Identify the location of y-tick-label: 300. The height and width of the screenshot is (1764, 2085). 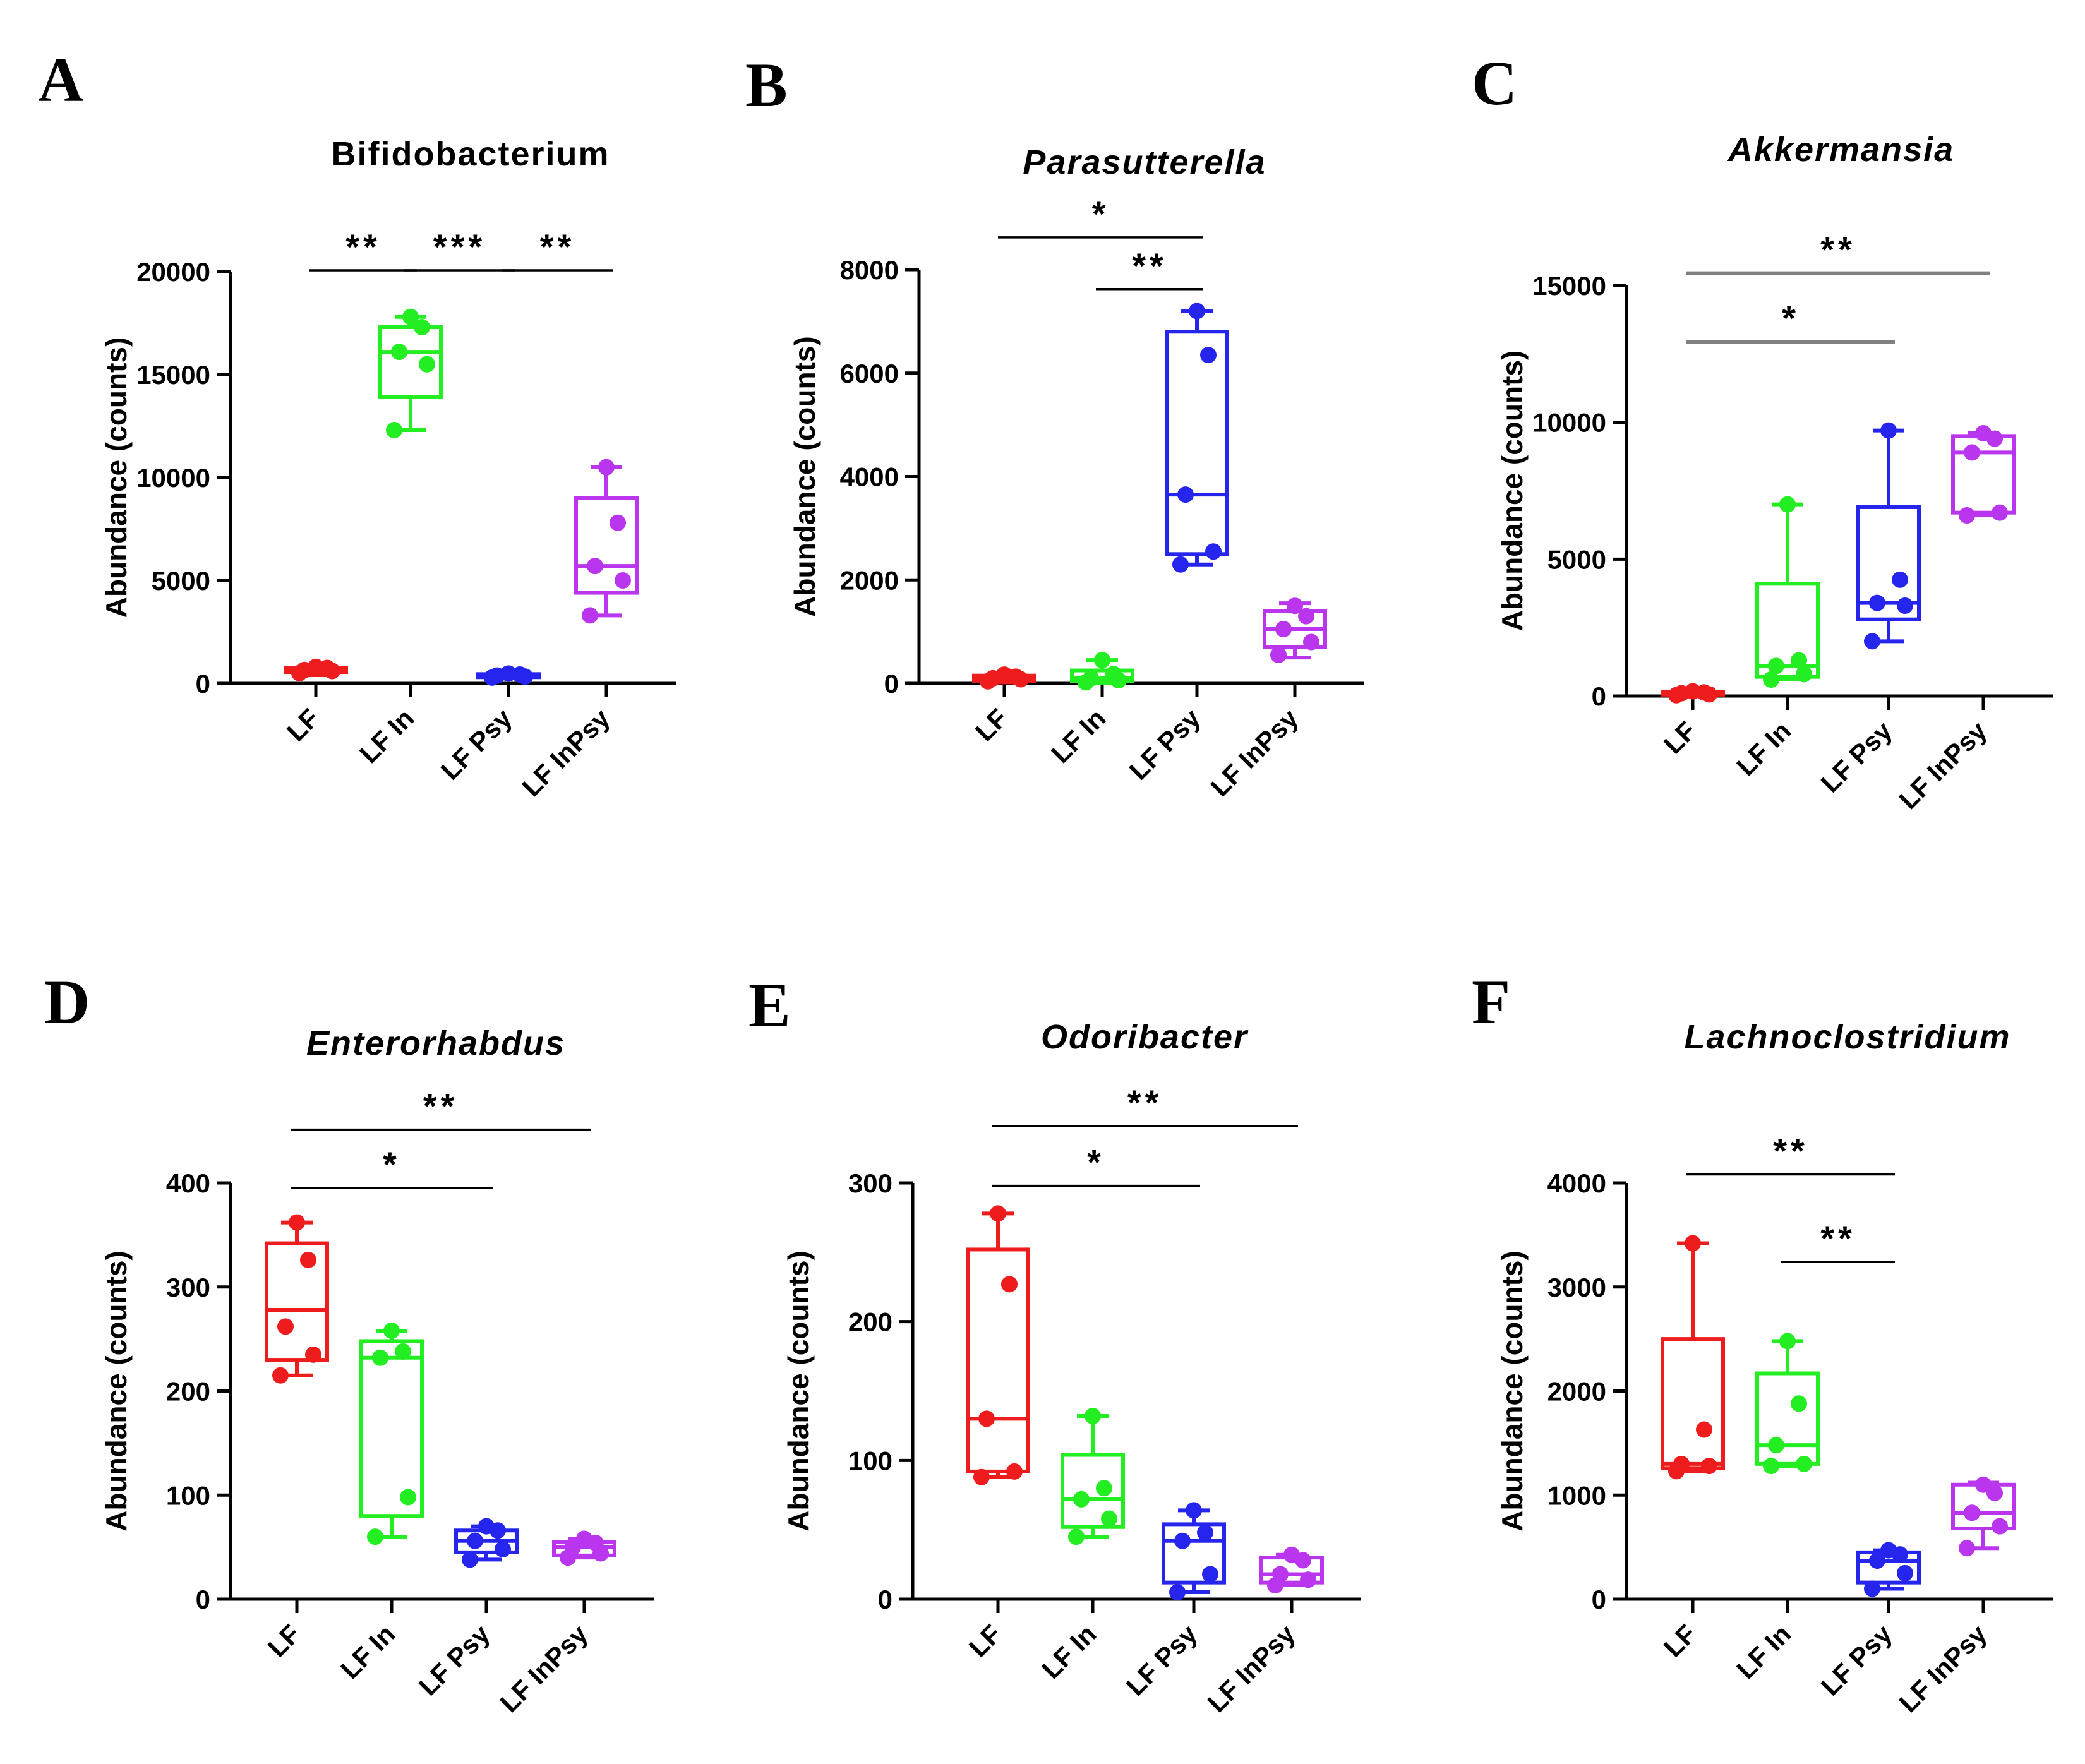
(188, 1287).